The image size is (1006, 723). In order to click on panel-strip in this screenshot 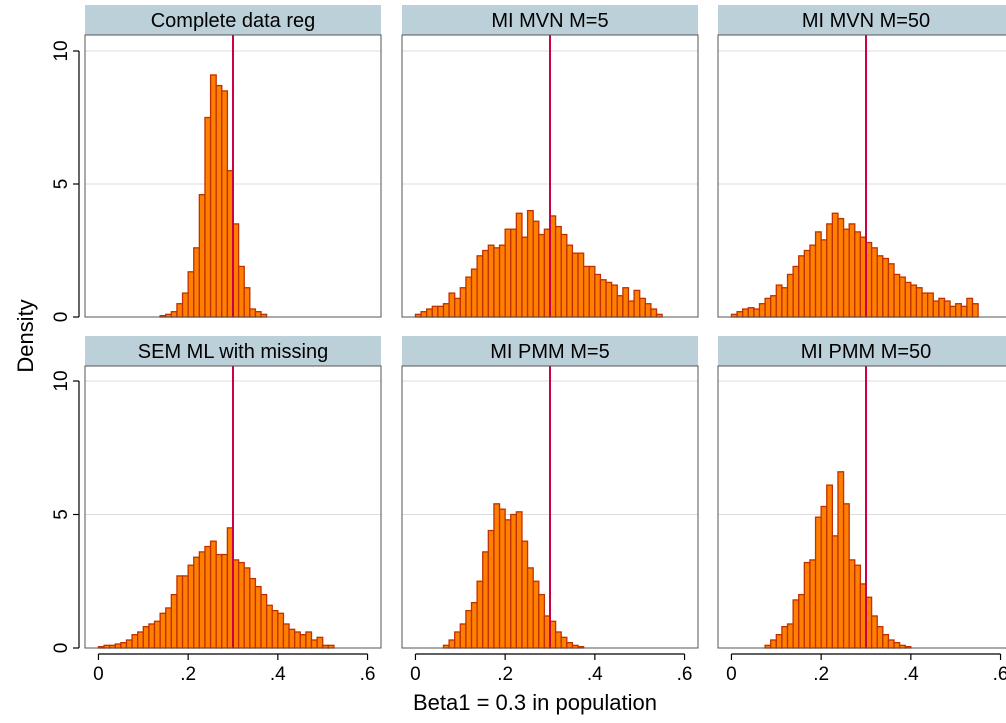, I will do `click(233, 20)`.